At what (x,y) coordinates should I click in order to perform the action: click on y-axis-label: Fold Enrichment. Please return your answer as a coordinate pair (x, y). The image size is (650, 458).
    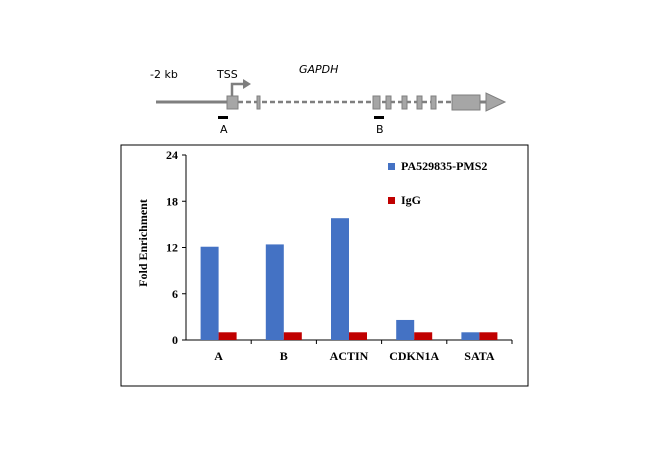
    Looking at the image, I should click on (143, 243).